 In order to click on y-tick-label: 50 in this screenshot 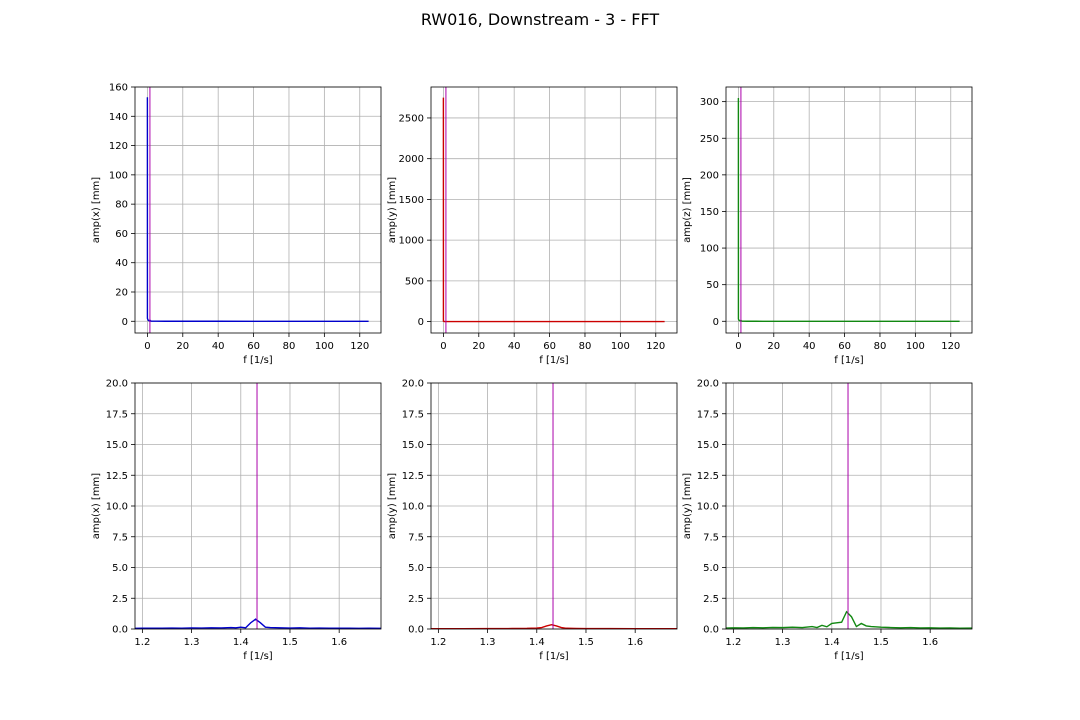, I will do `click(712, 285)`.